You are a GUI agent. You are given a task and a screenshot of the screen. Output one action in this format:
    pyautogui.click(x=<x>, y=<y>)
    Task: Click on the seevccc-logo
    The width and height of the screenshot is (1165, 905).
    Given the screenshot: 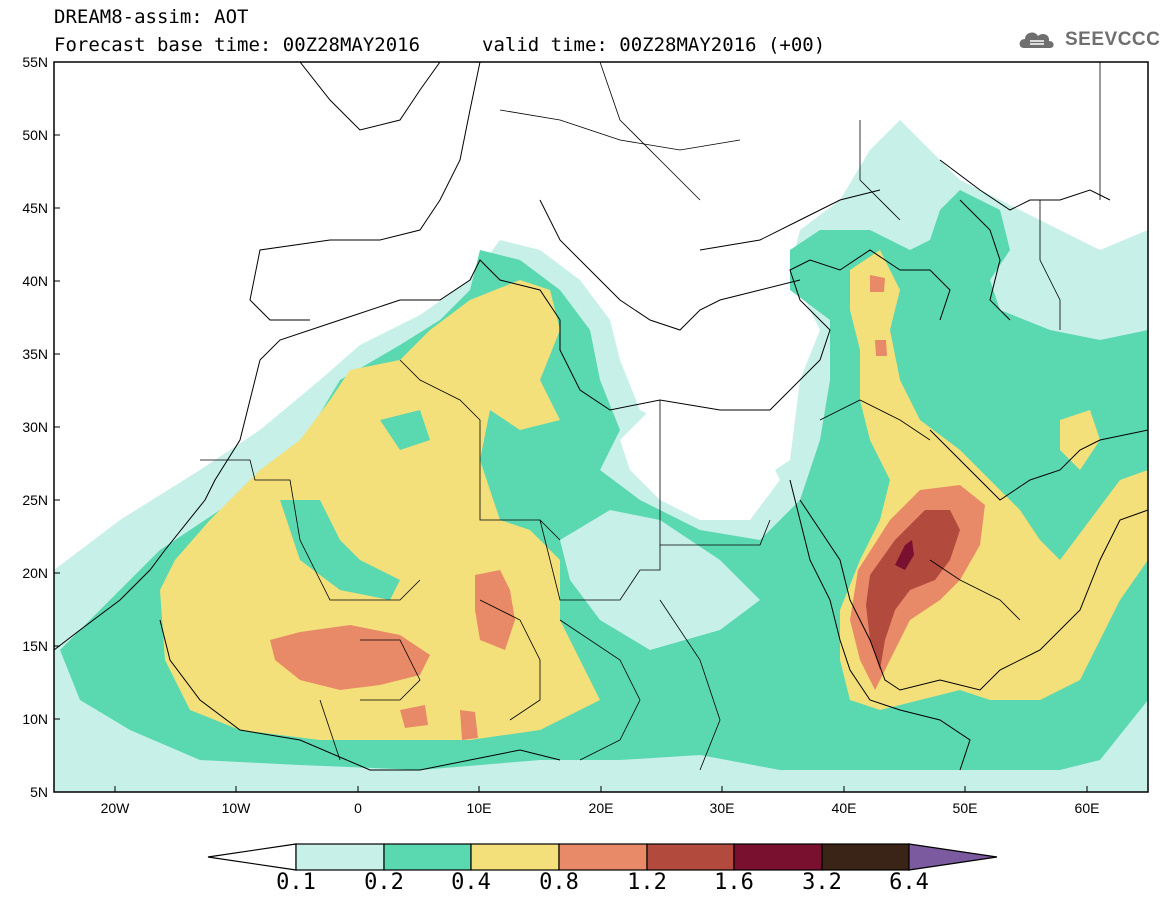 What is the action you would take?
    pyautogui.click(x=1036, y=40)
    